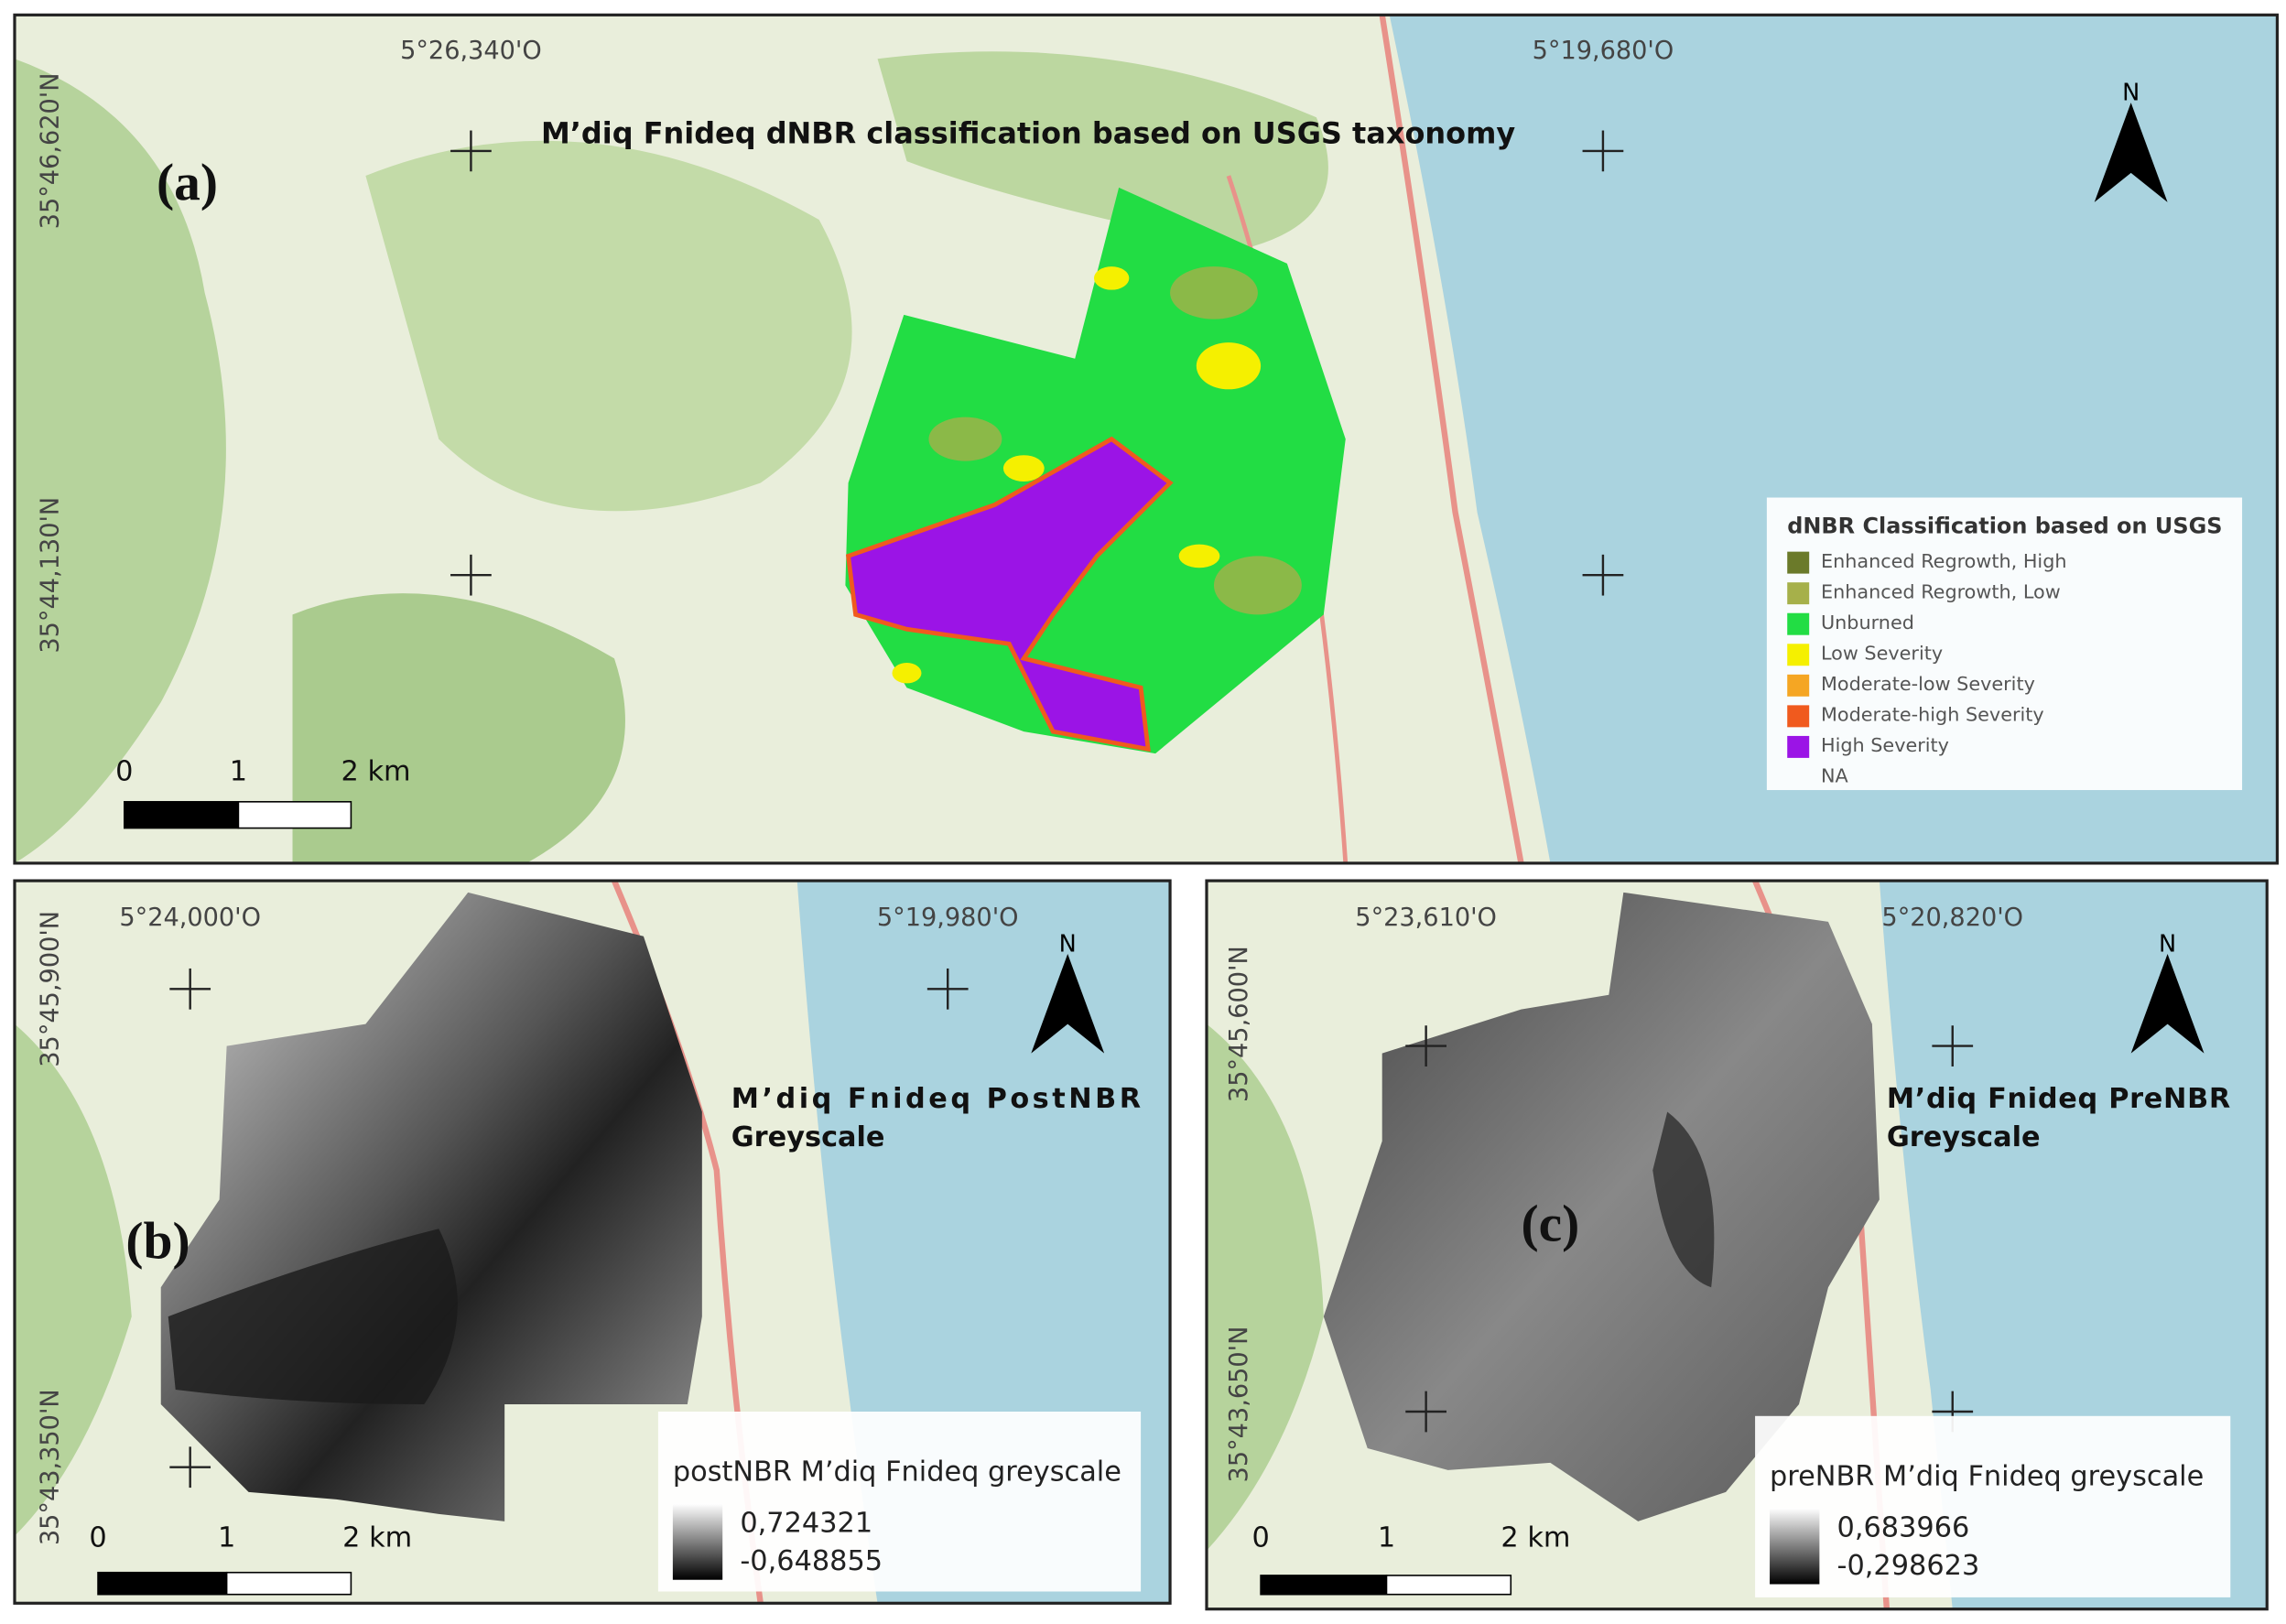  What do you see at coordinates (190, 918) in the screenshot?
I see `longitude-label: 5°24,000'O` at bounding box center [190, 918].